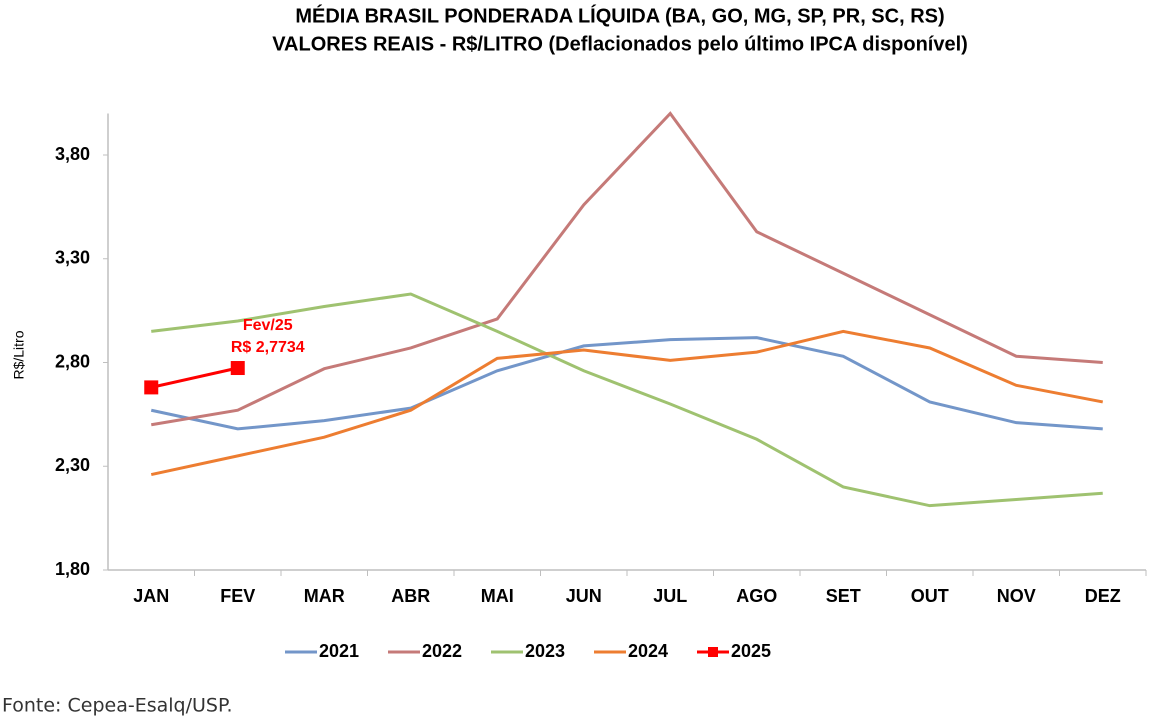  Describe the element at coordinates (756, 596) in the screenshot. I see `x-tick-label: AGO` at that location.